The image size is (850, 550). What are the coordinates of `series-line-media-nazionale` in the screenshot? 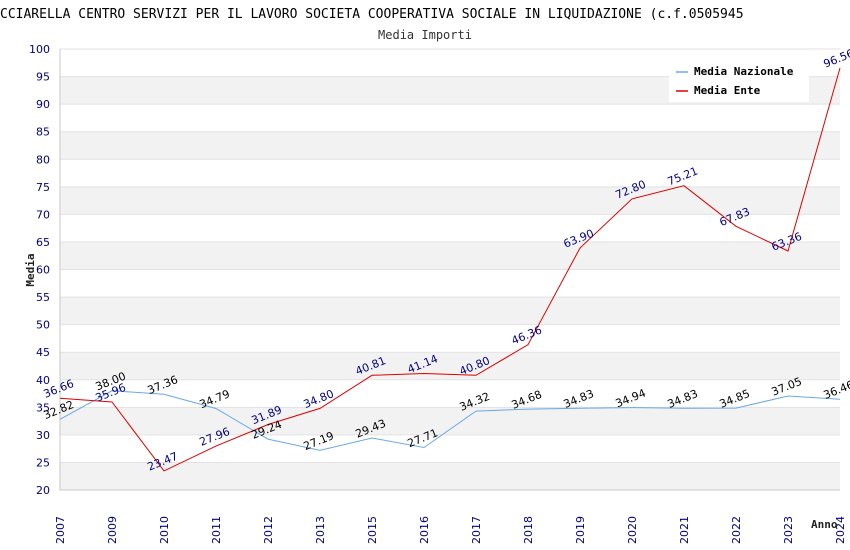 It's located at (450, 420).